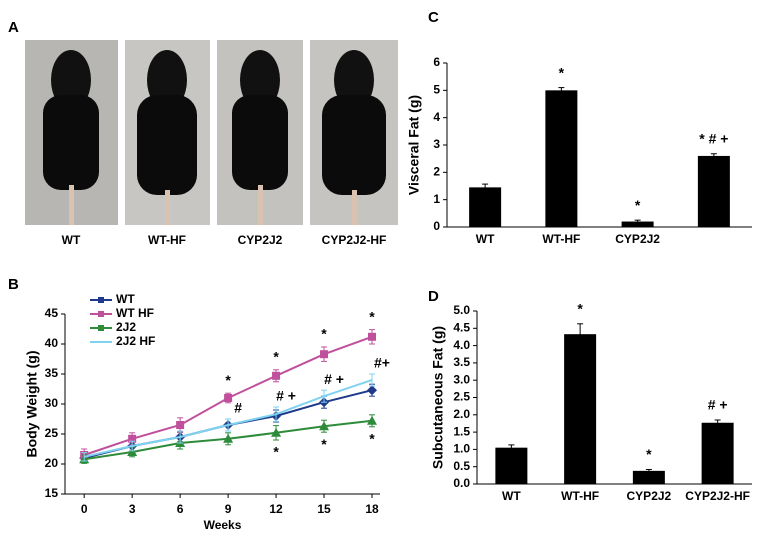  What do you see at coordinates (461, 362) in the screenshot?
I see `y-tick-label: 3.5` at bounding box center [461, 362].